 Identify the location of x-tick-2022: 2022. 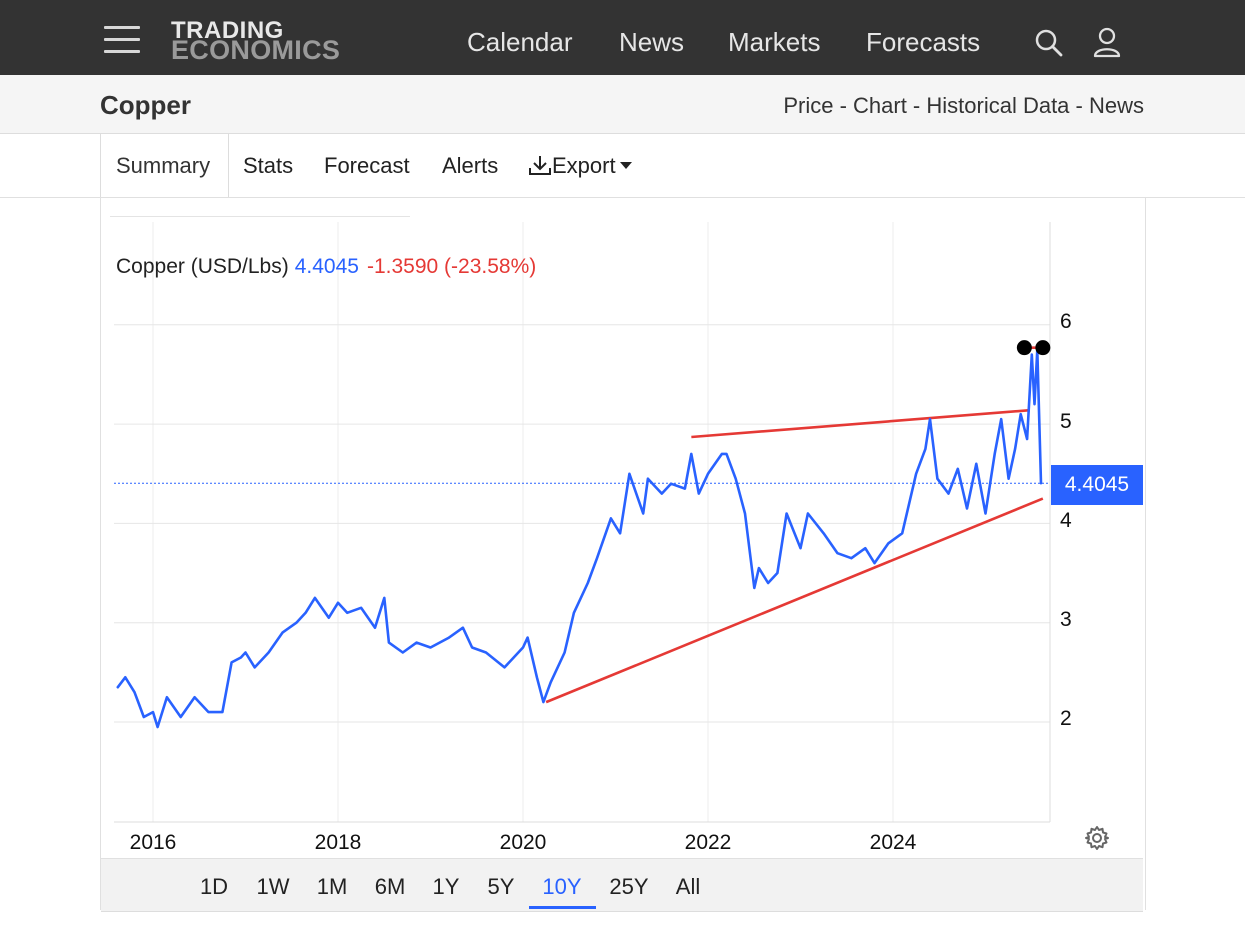
(708, 842).